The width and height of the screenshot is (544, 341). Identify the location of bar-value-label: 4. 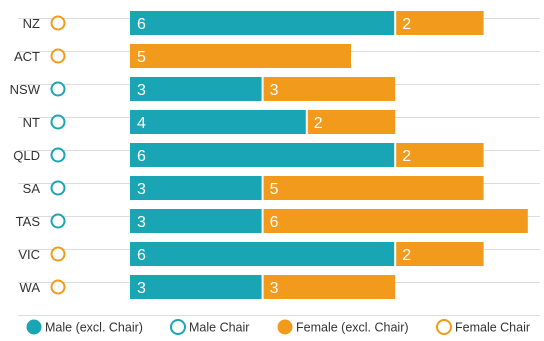
(141, 123).